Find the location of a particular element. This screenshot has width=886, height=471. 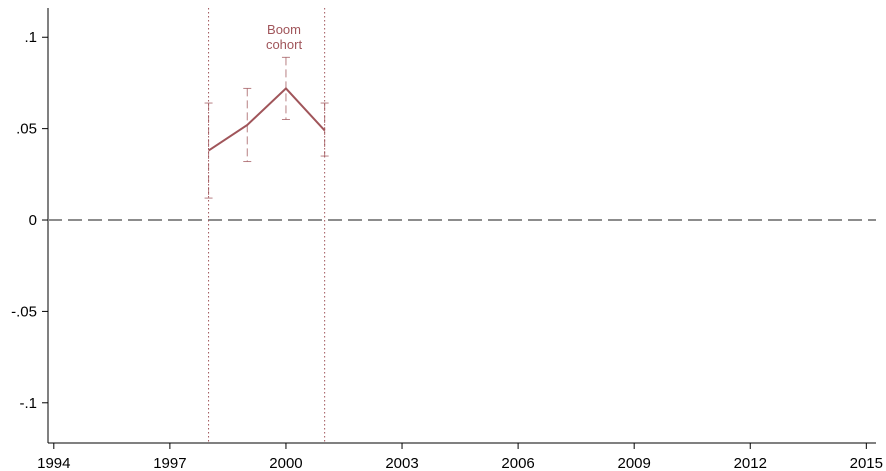

y-tick-label: .05 is located at coordinates (26, 129).